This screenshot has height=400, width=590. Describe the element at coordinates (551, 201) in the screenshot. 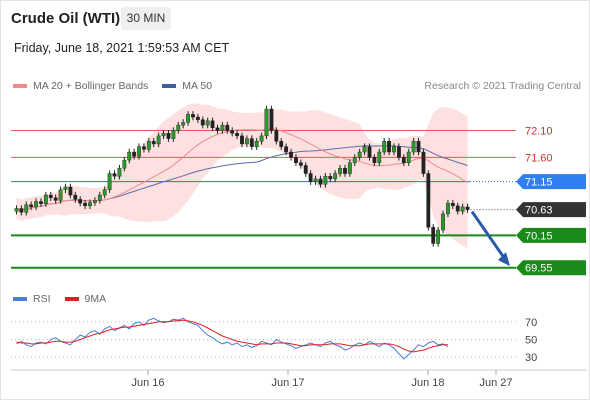

I see `level-labels: 72.10 71.60 71.15 70.63 70.15 69.55` at that location.